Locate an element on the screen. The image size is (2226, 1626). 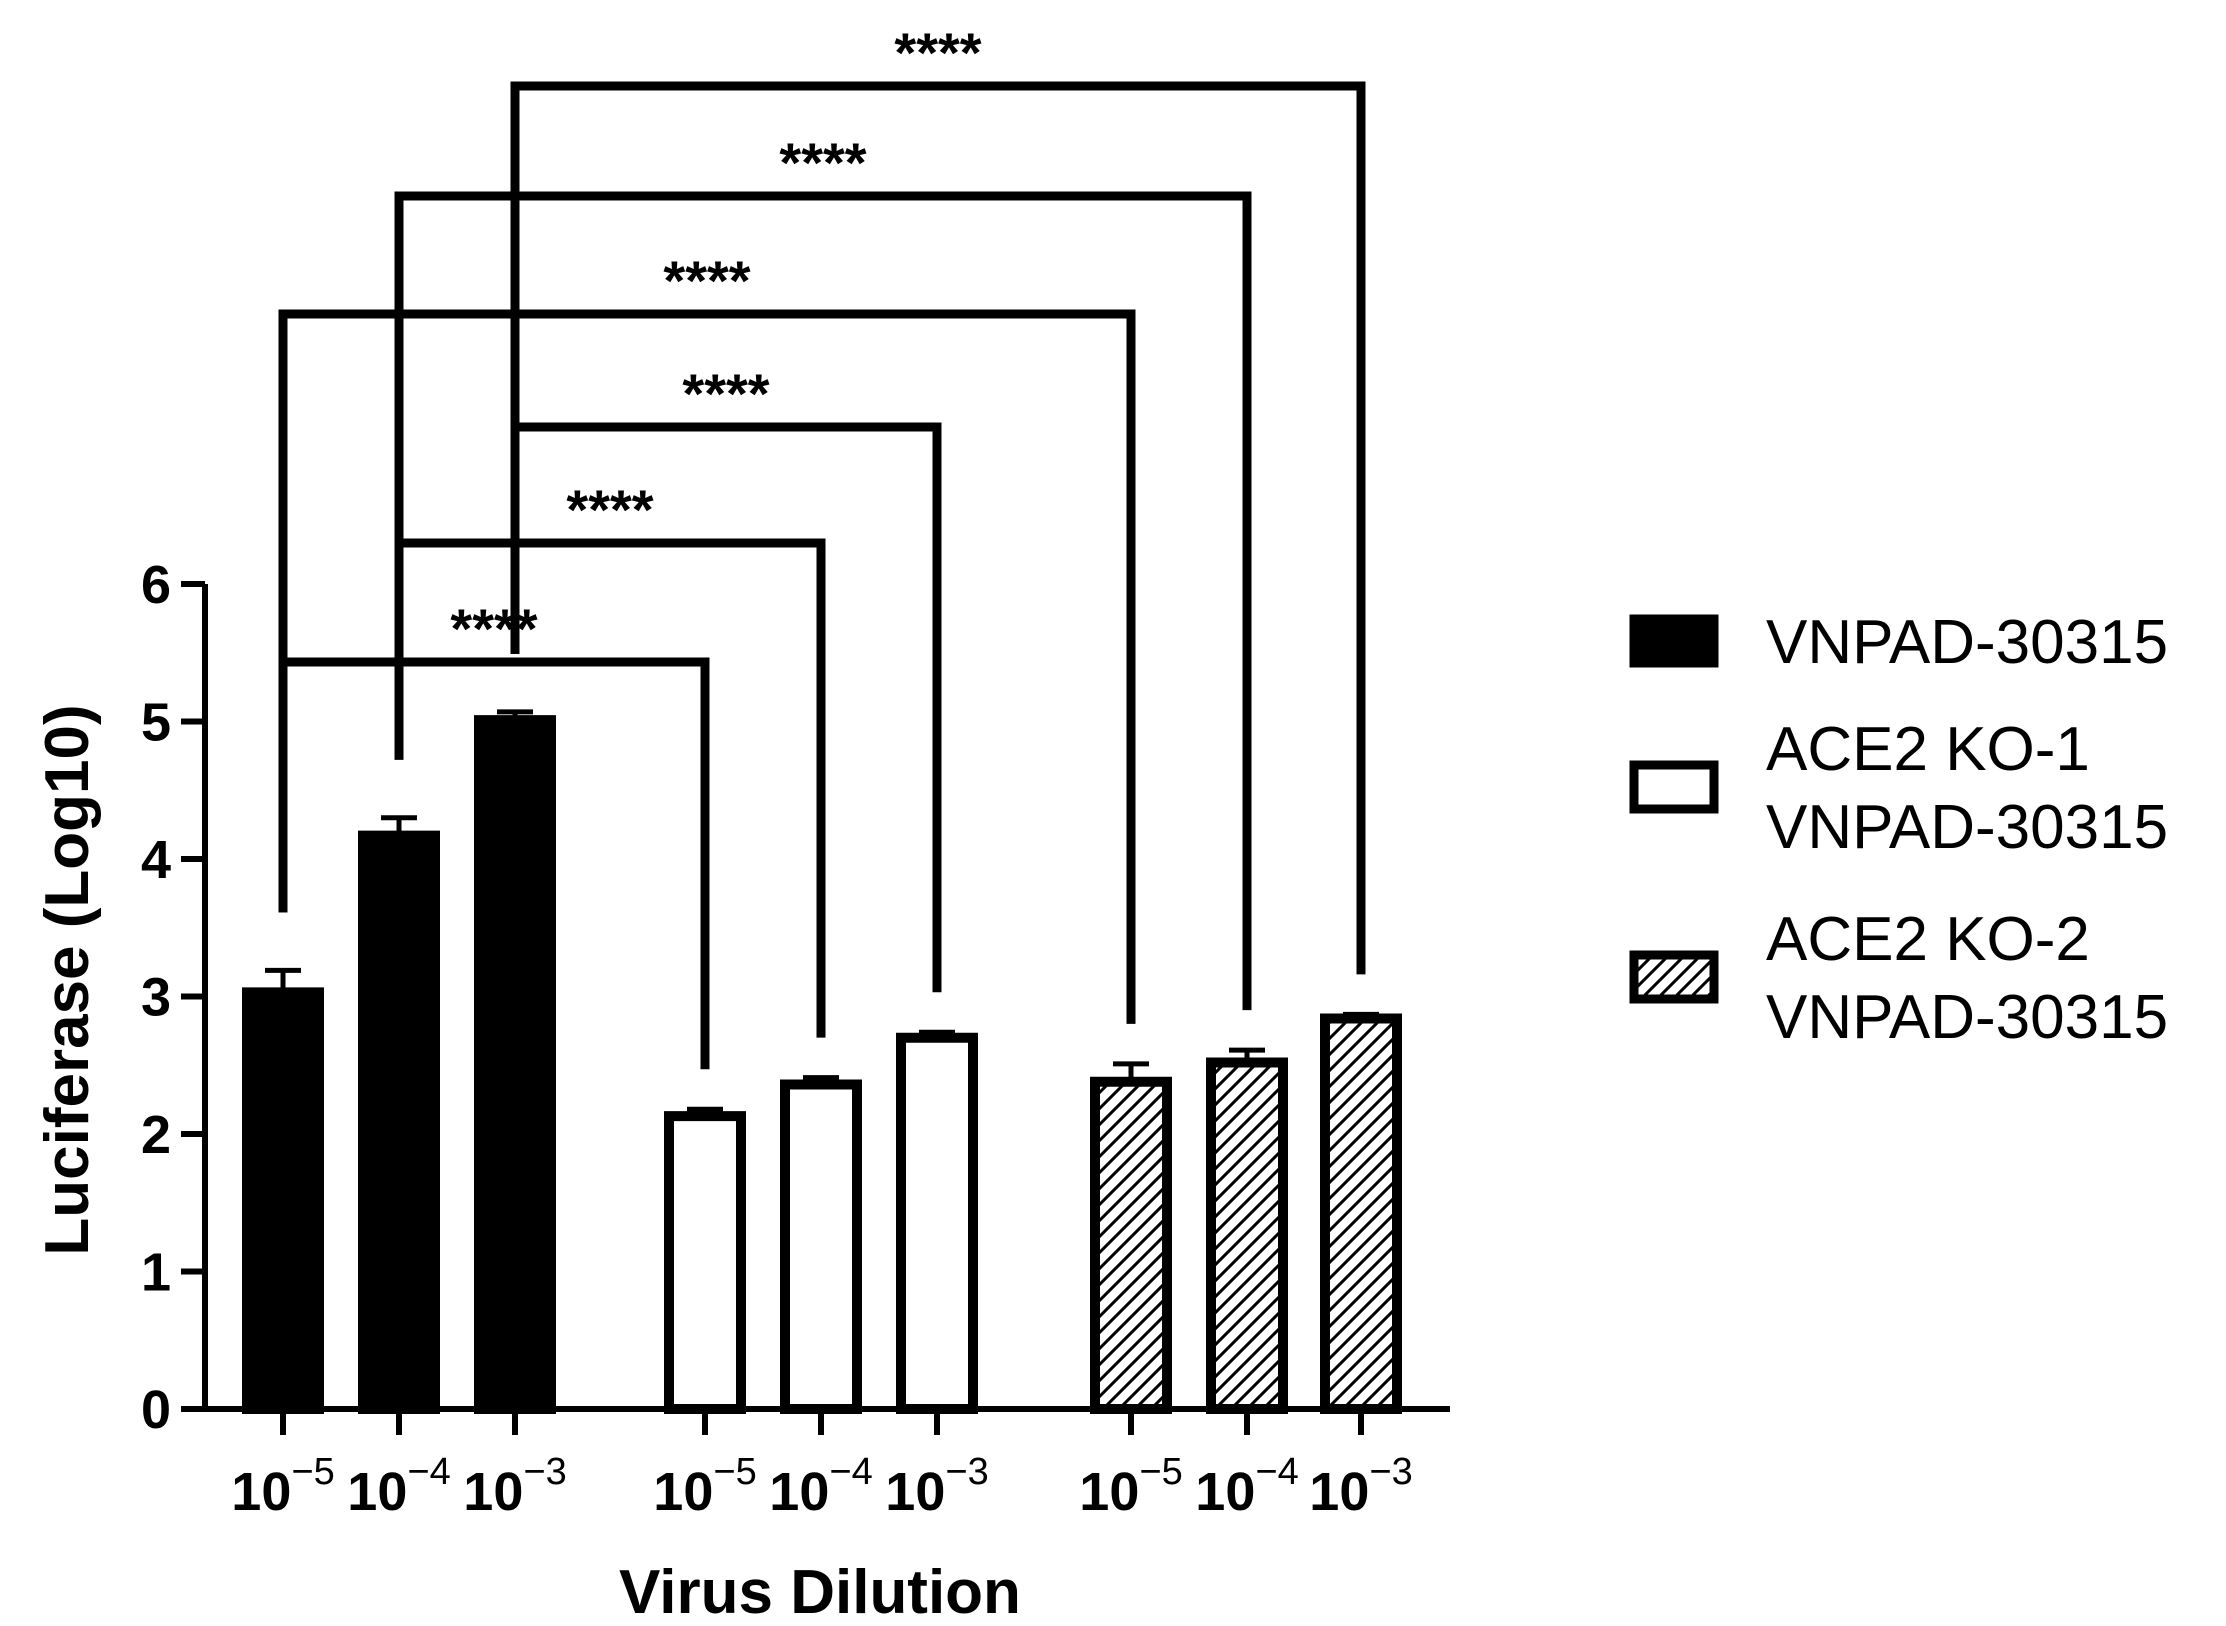
legend-label-line: ACE2 KO-2 is located at coordinates (1928, 939).